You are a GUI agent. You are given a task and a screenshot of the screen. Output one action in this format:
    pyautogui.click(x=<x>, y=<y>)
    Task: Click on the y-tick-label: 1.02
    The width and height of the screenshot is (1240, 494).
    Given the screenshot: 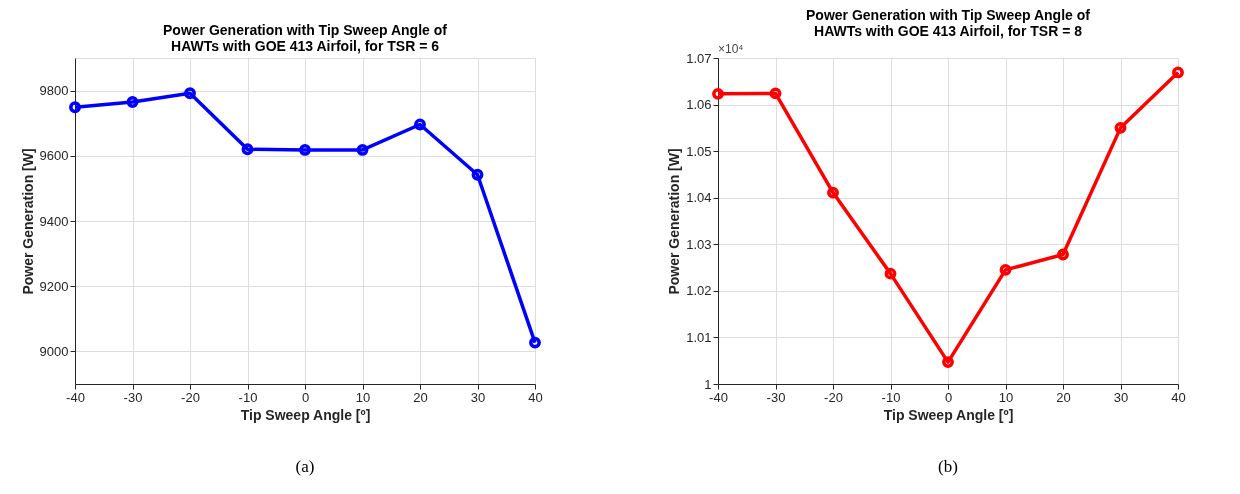 What is the action you would take?
    pyautogui.click(x=699, y=291)
    